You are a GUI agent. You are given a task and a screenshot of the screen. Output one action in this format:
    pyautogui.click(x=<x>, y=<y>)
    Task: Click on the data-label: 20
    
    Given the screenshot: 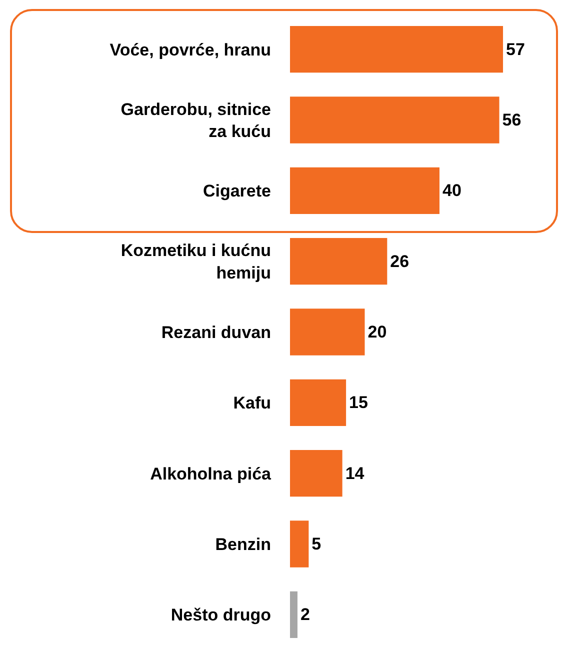 What is the action you would take?
    pyautogui.click(x=377, y=332)
    